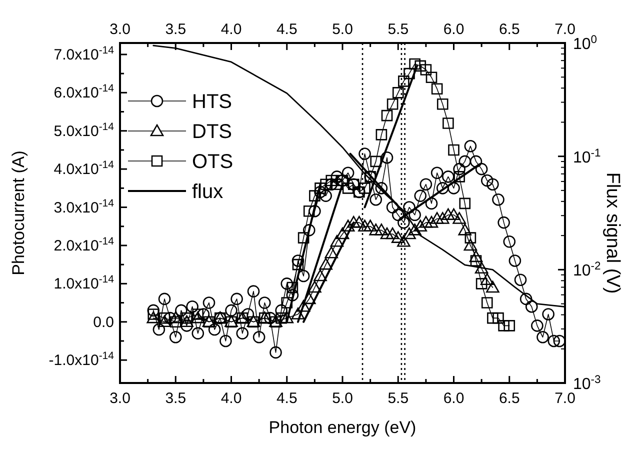 The image size is (626, 449). What do you see at coordinates (84, 92) in the screenshot?
I see `y-tick-label: 6.0x10$^{-14}$` at bounding box center [84, 92].